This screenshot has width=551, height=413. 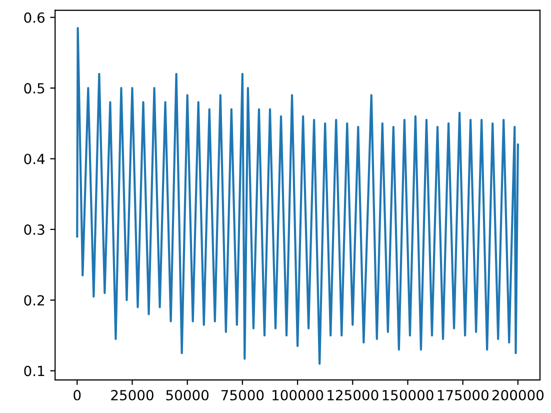 What do you see at coordinates (34, 159) in the screenshot?
I see `y-tick-label: 0.4` at bounding box center [34, 159].